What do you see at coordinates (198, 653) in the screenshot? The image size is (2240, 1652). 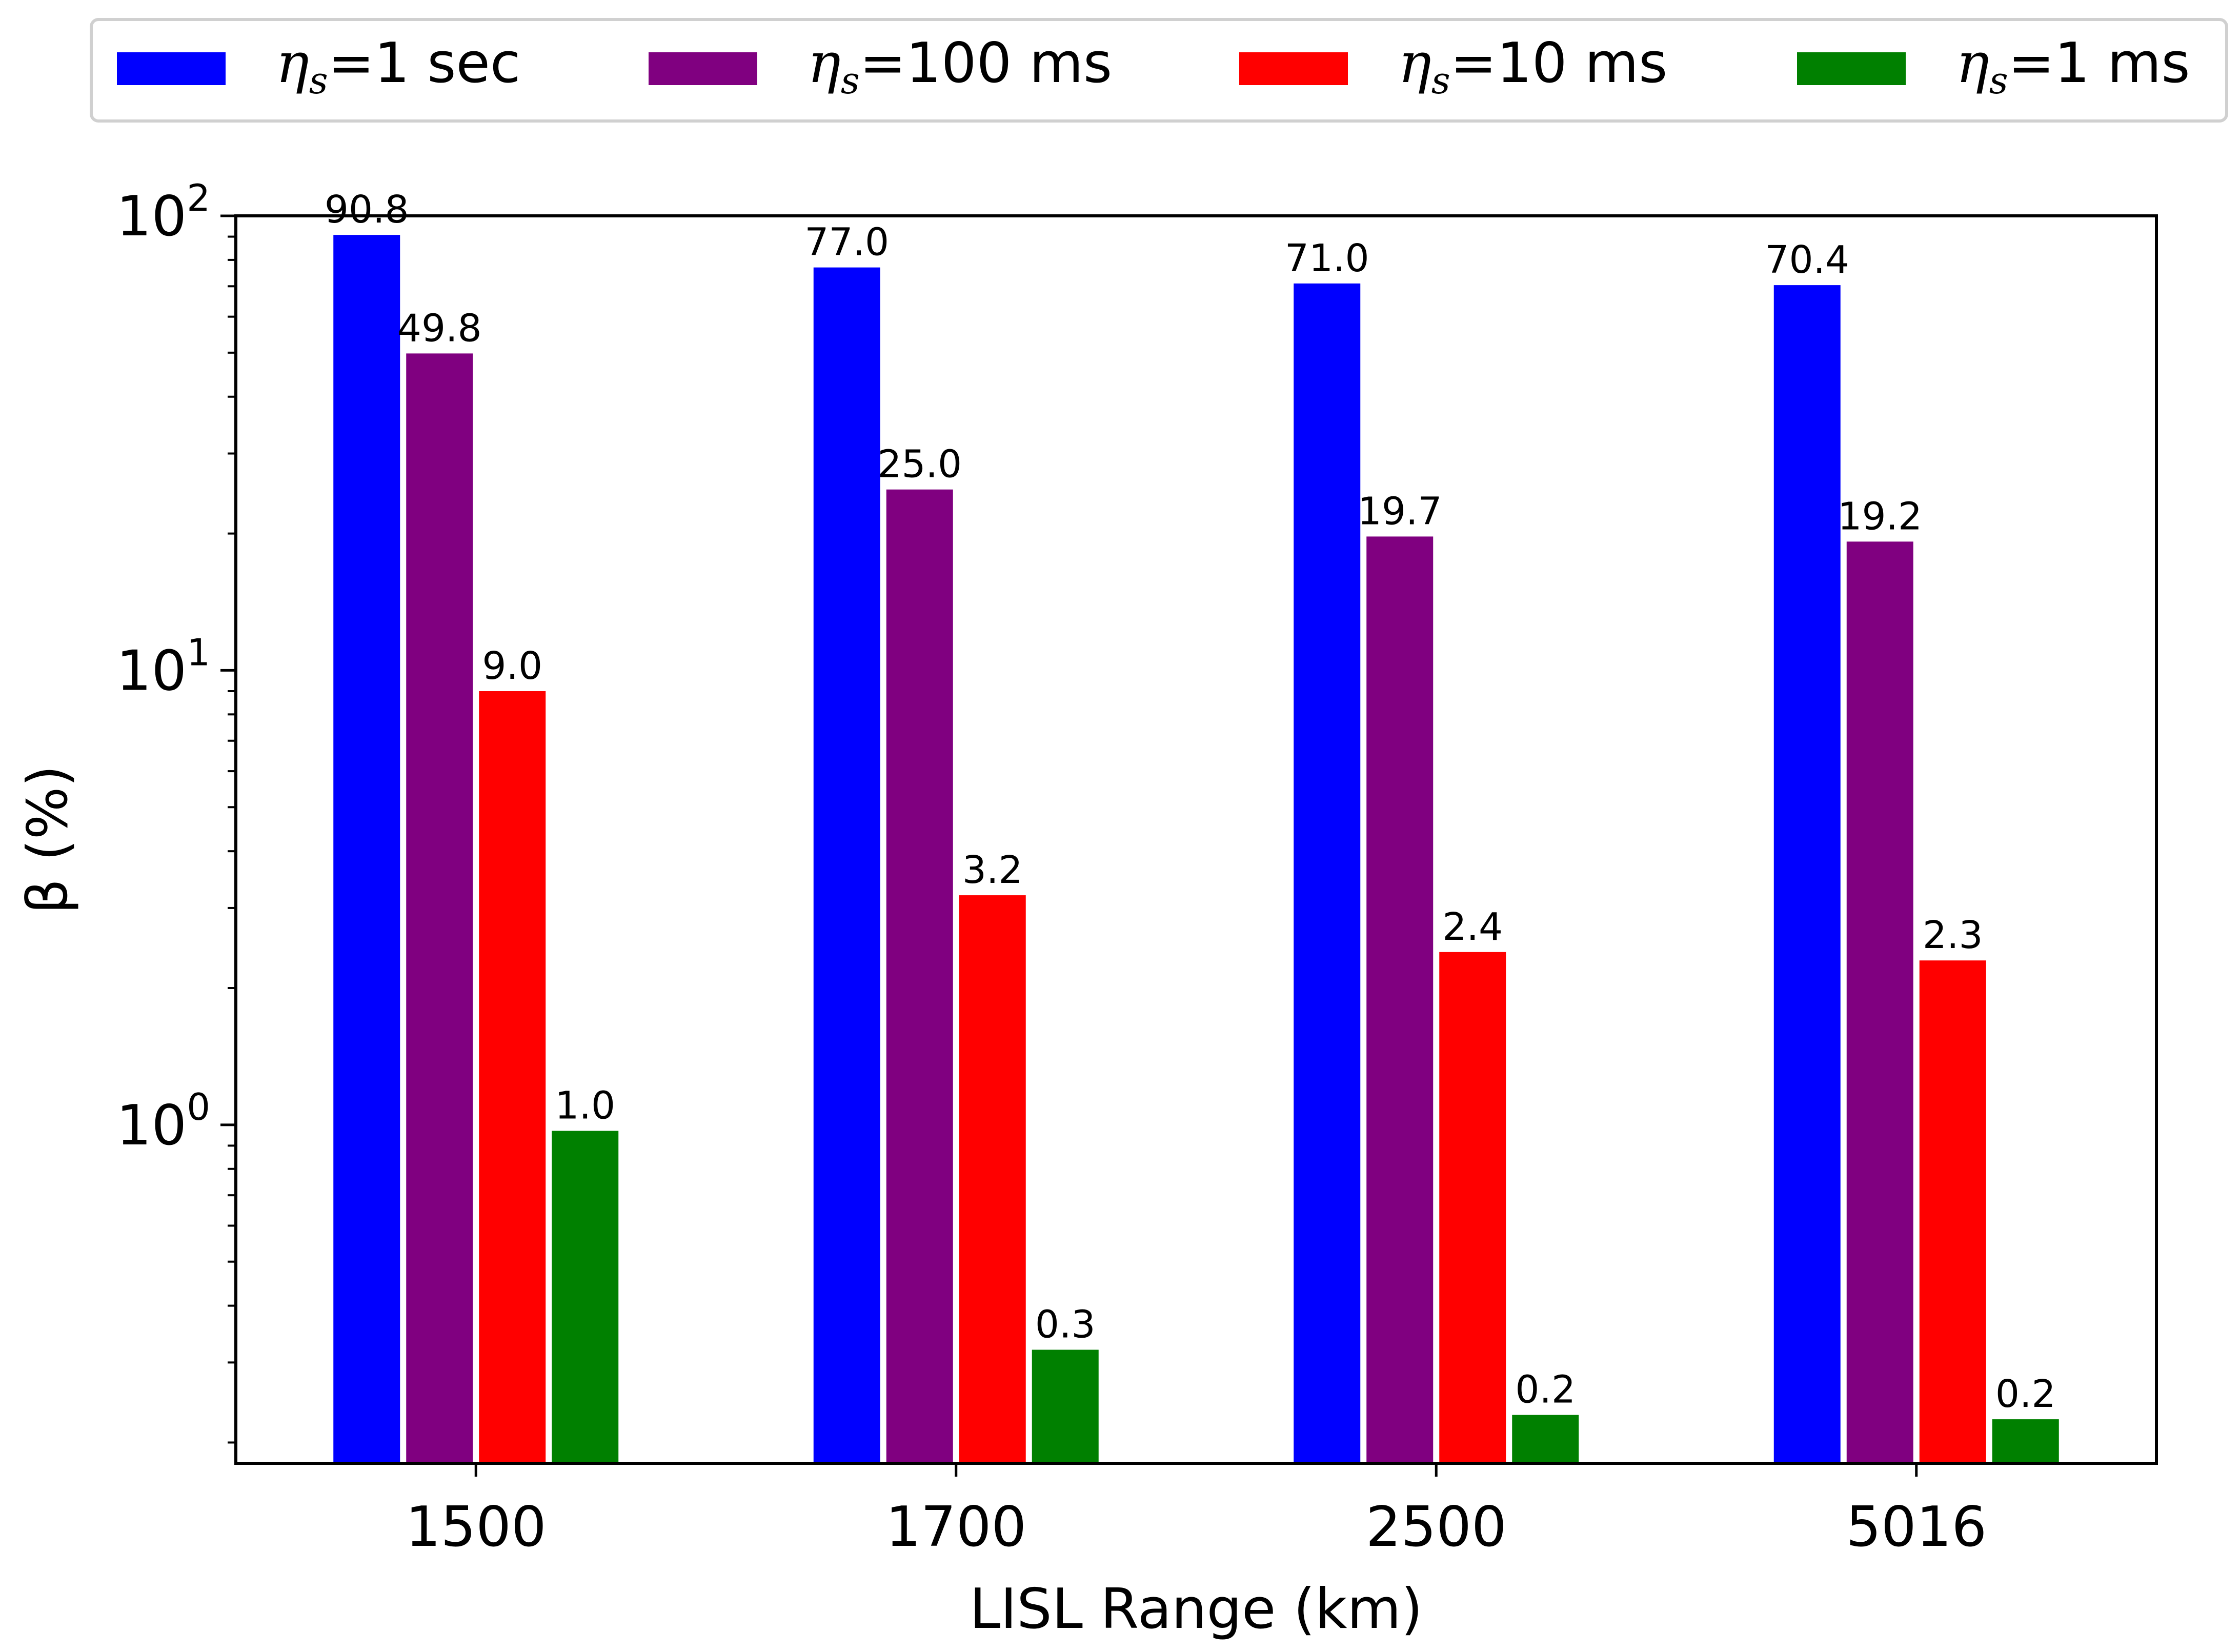 I see `y-tick-exponent: 1` at bounding box center [198, 653].